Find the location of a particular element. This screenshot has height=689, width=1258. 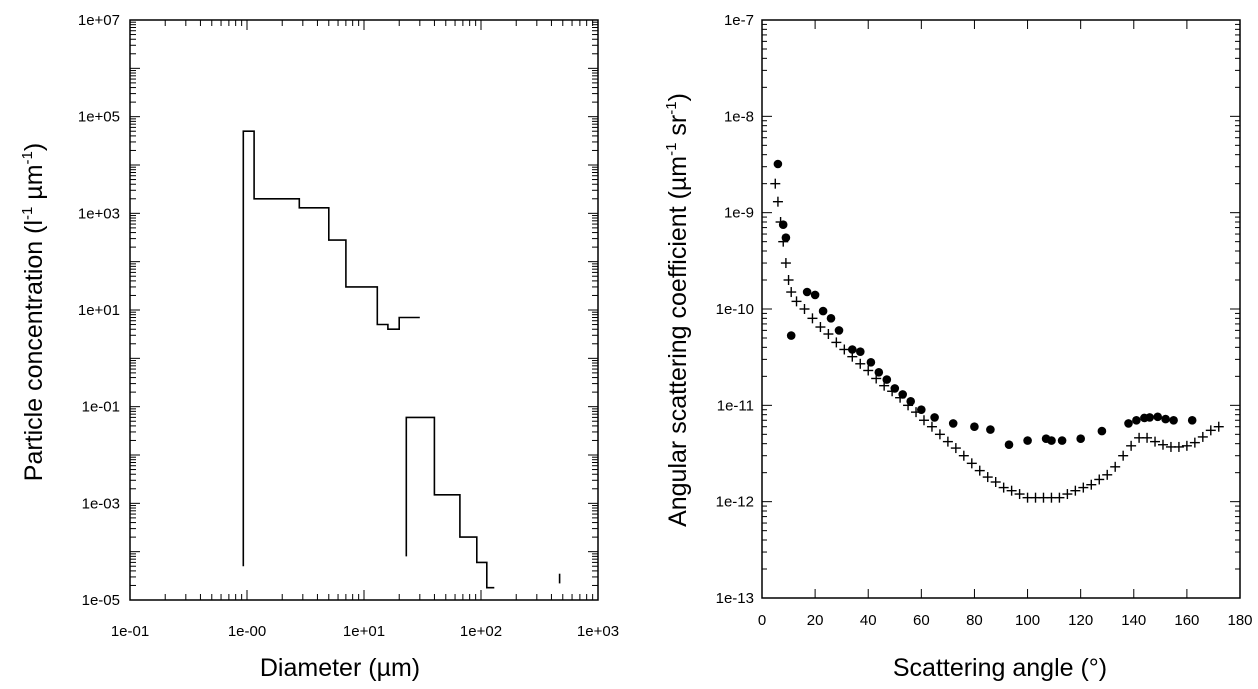

left-x-tick-label: 1e+01 is located at coordinates (364, 631).